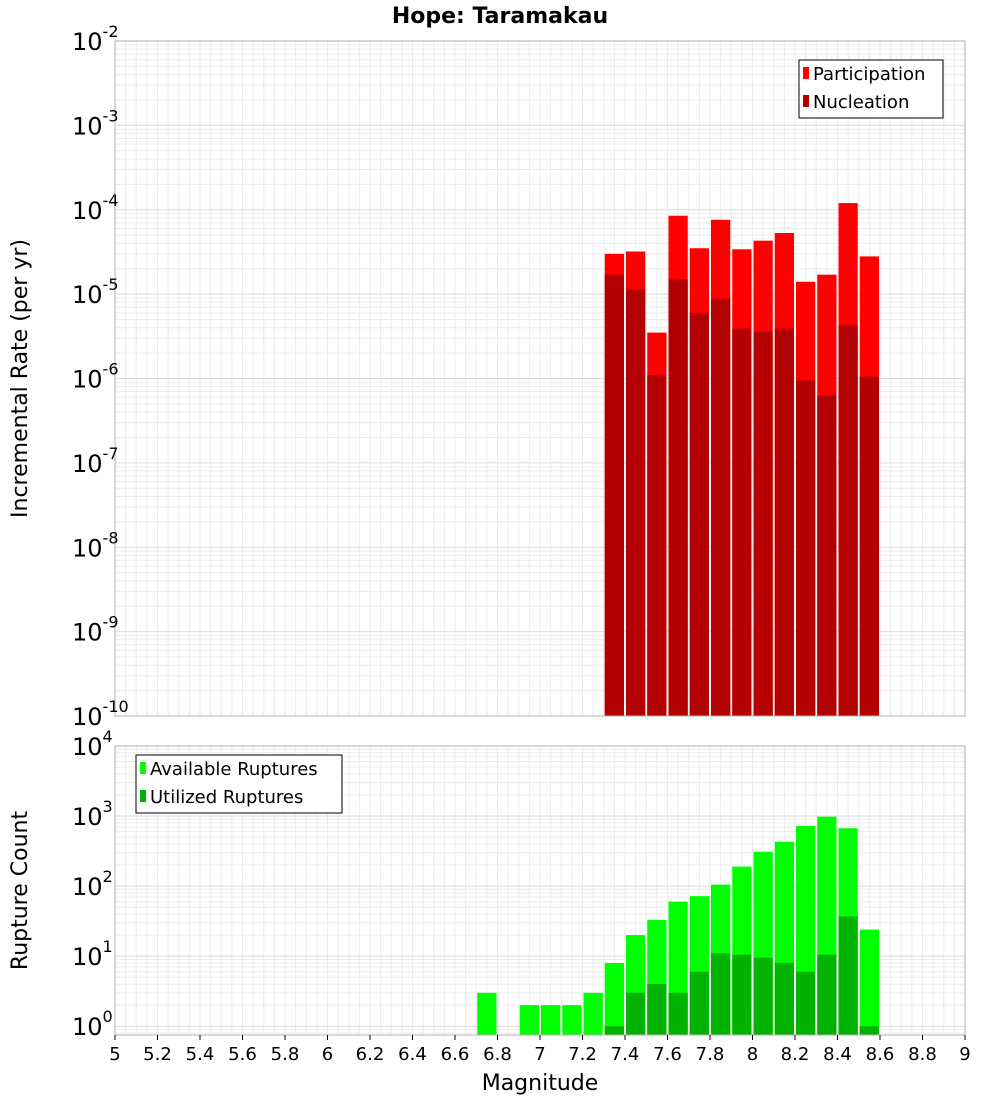 The width and height of the screenshot is (1000, 1100). What do you see at coordinates (242, 1054) in the screenshot?
I see `x-tick-label: 5.6` at bounding box center [242, 1054].